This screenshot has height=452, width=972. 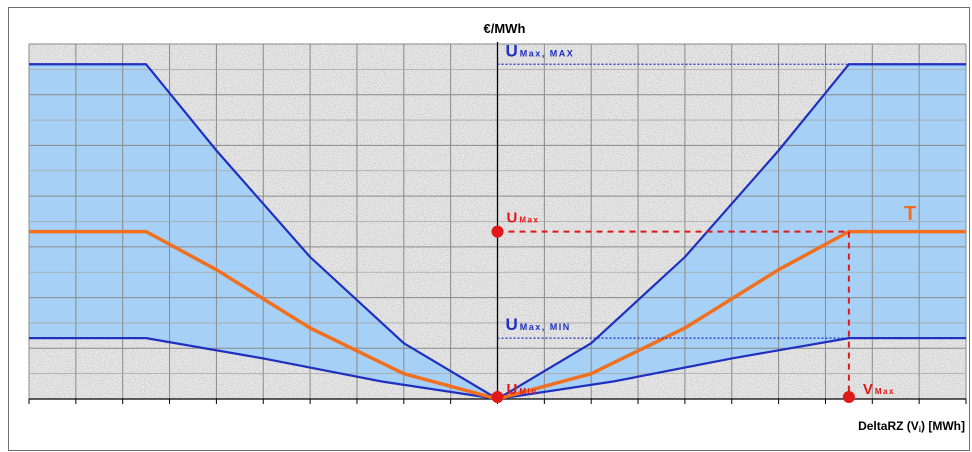 What do you see at coordinates (910, 214) in the screenshot?
I see `series-label-t: T` at bounding box center [910, 214].